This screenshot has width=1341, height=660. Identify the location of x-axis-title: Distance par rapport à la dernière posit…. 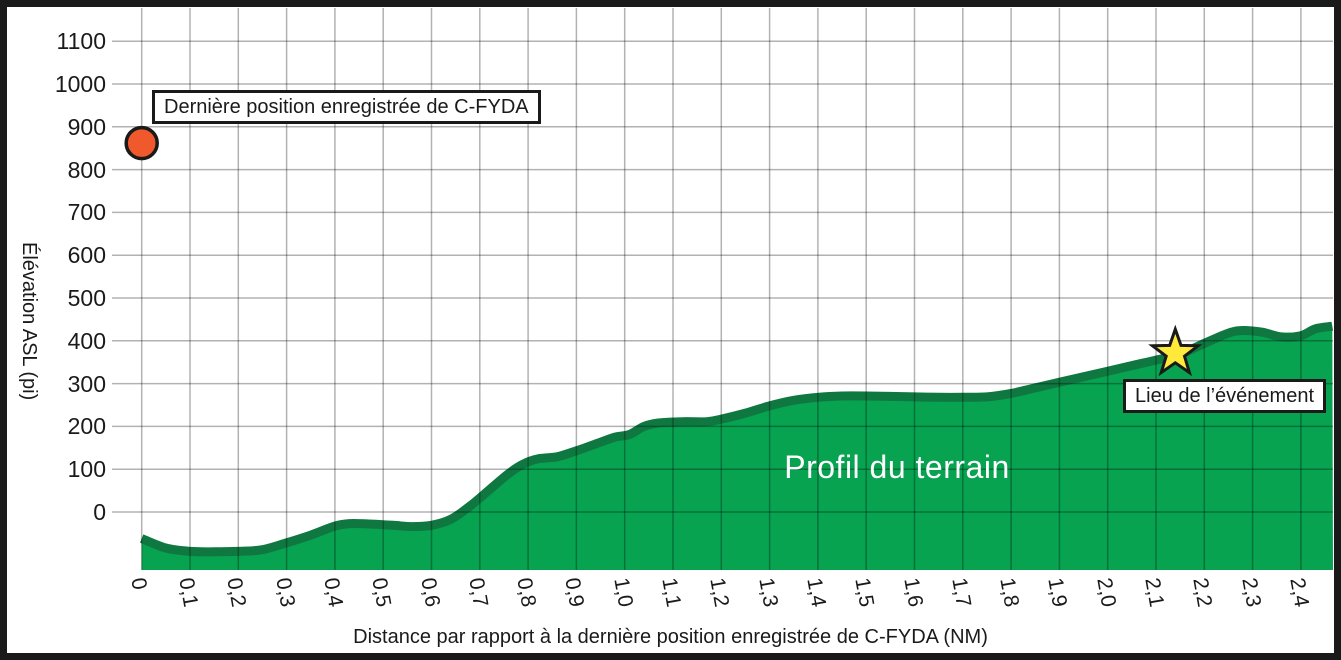
(670, 637).